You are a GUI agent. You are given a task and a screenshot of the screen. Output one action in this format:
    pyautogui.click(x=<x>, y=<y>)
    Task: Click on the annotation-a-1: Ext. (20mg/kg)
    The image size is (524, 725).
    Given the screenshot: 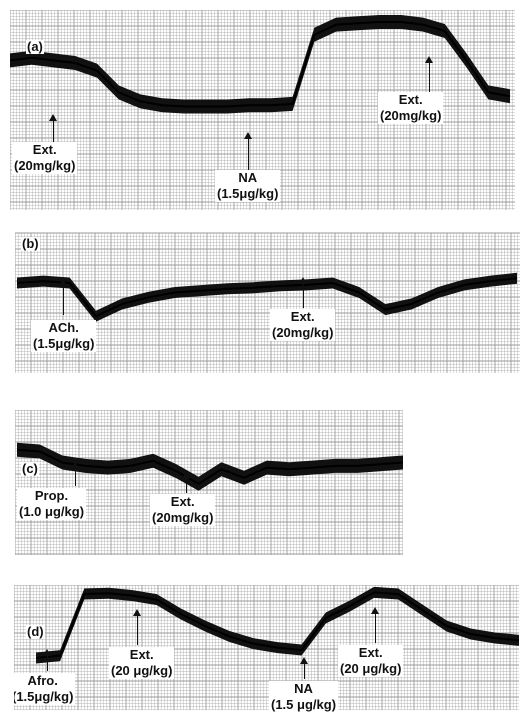 What is the action you would take?
    pyautogui.click(x=45, y=158)
    